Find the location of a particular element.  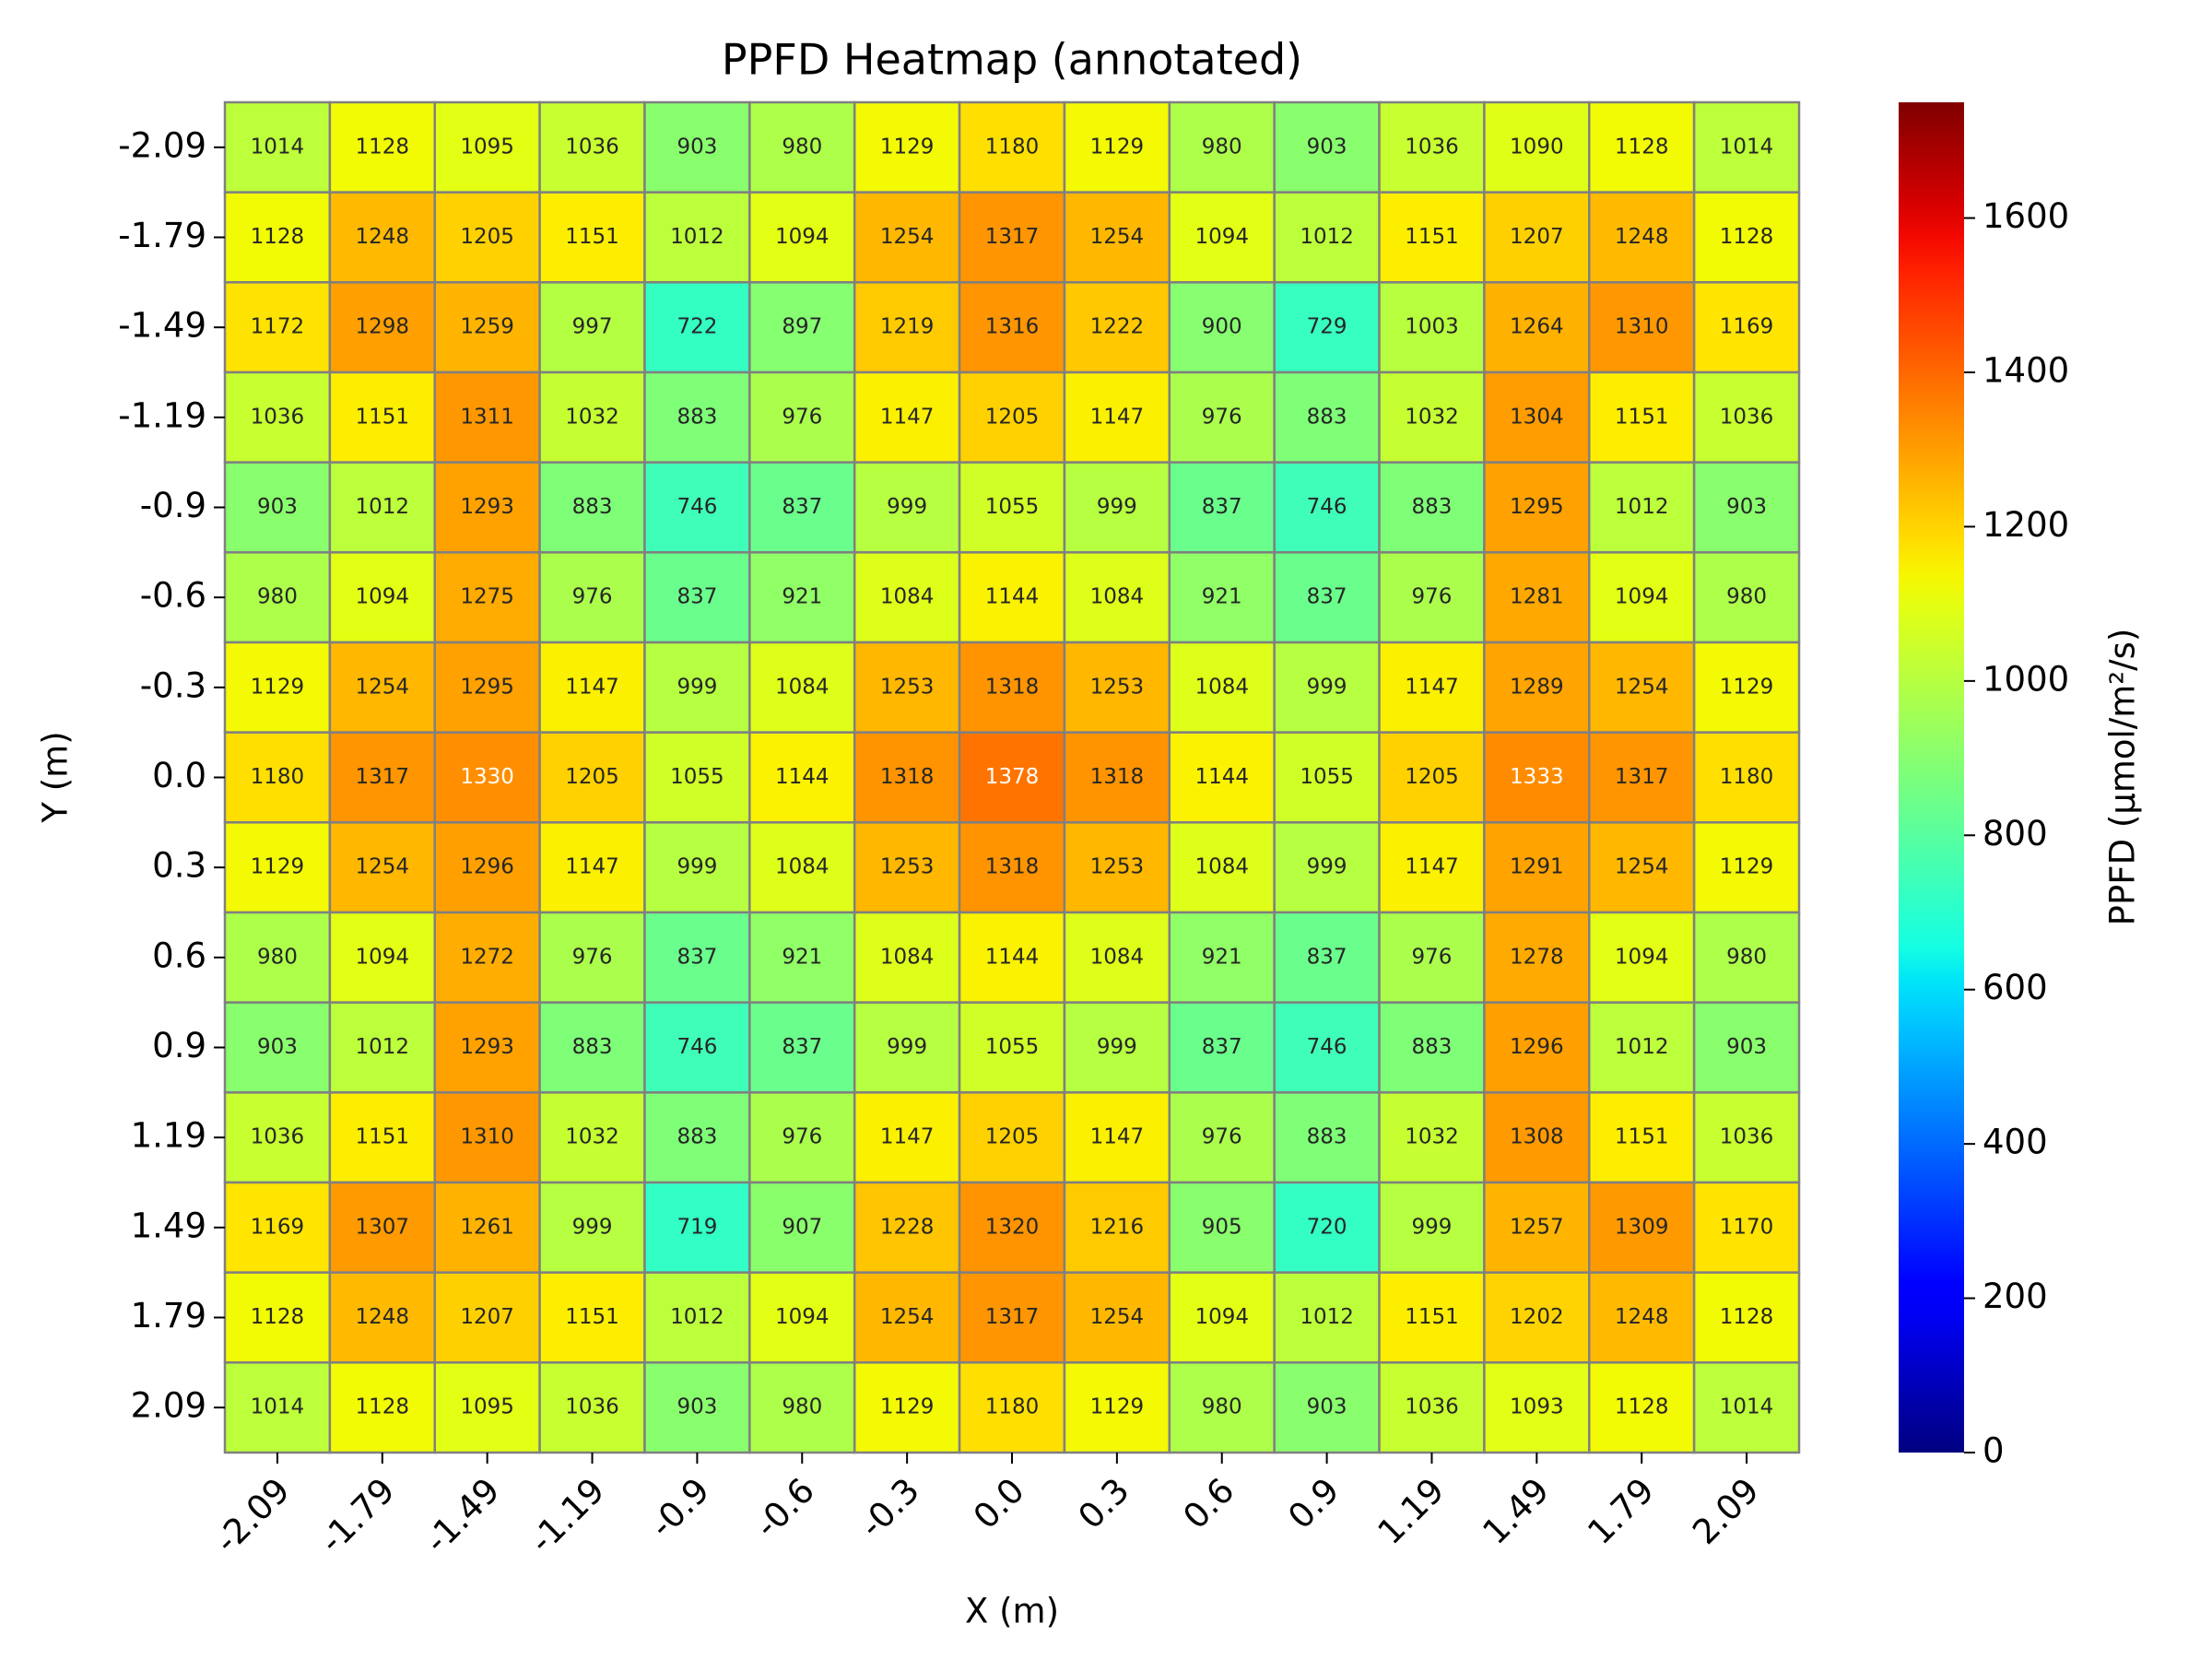

cell-annotation: 1320 is located at coordinates (1012, 1227).